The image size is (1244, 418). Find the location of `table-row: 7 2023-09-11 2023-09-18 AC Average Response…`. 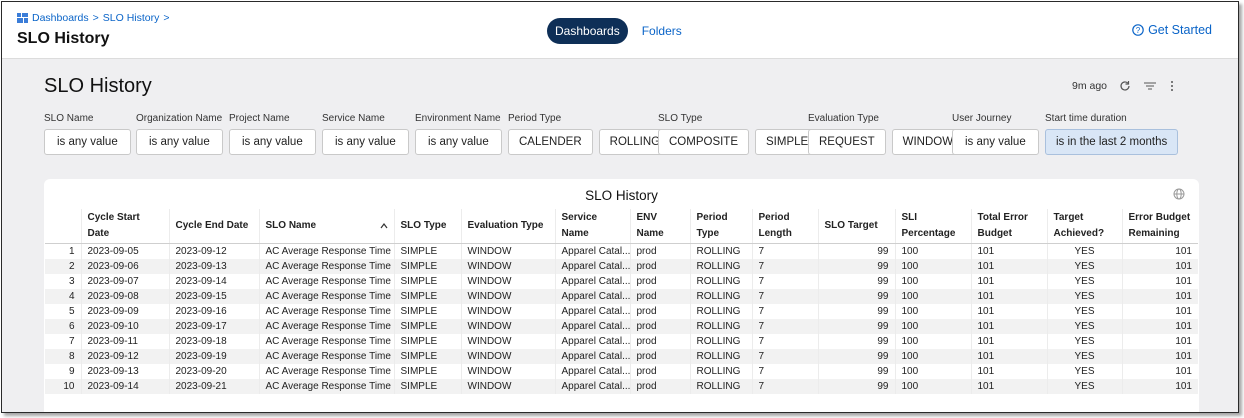

table-row: 7 2023-09-11 2023-09-18 AC Average Response… is located at coordinates (621, 341).